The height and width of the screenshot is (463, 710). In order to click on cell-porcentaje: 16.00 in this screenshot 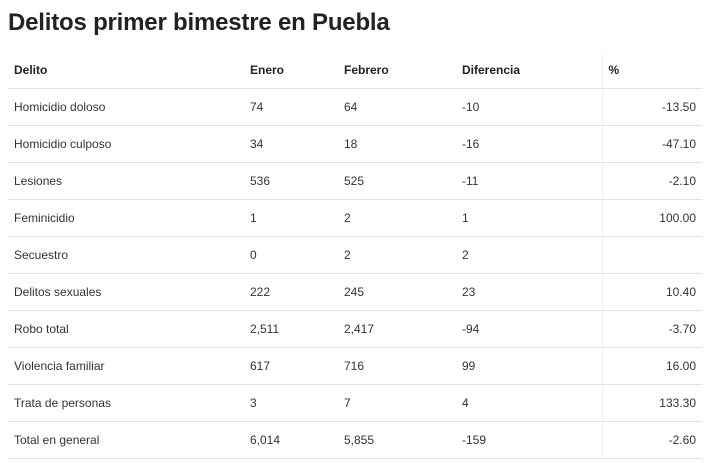, I will do `click(651, 366)`.